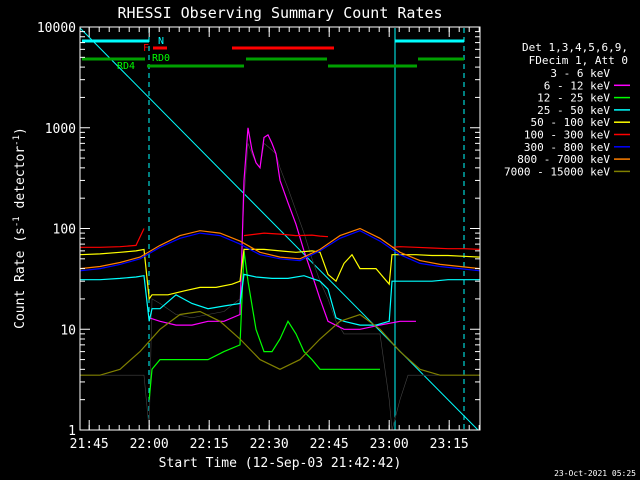  I want to click on legend-entry-label: 12 - 25 keV, so click(573, 98).